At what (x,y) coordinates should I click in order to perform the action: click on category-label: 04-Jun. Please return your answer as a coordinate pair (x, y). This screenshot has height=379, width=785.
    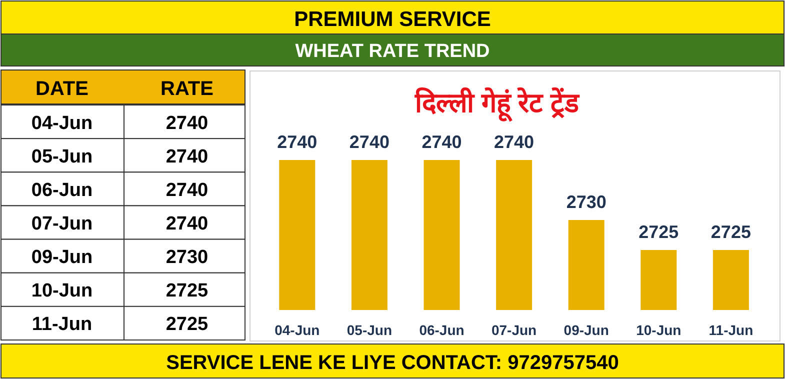
    Looking at the image, I should click on (62, 123).